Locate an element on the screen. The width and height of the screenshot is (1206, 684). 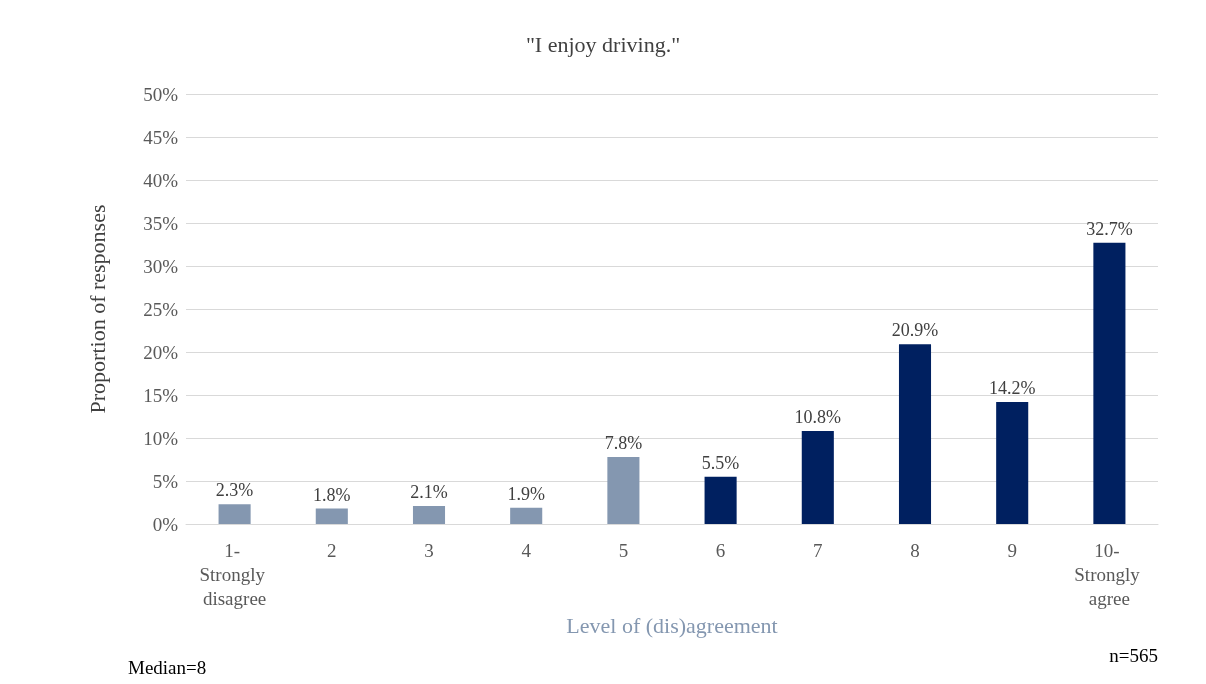
data-label: 5.5% is located at coordinates (720, 462).